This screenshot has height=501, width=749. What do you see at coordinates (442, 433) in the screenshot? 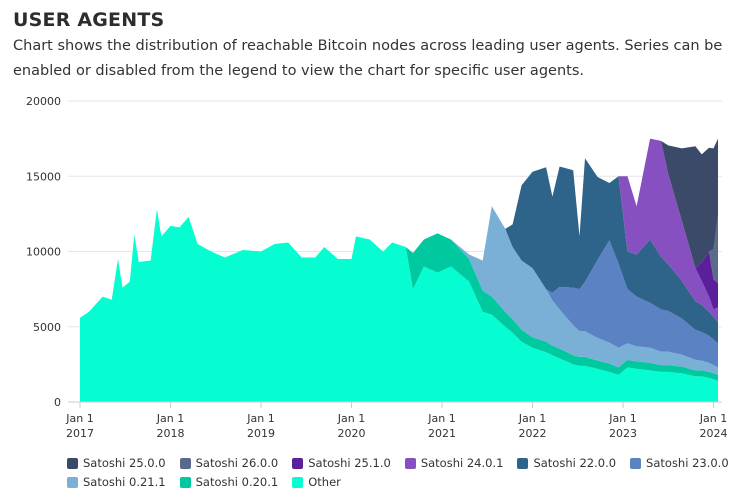
I see `x-tick-year: 2021` at bounding box center [442, 433].